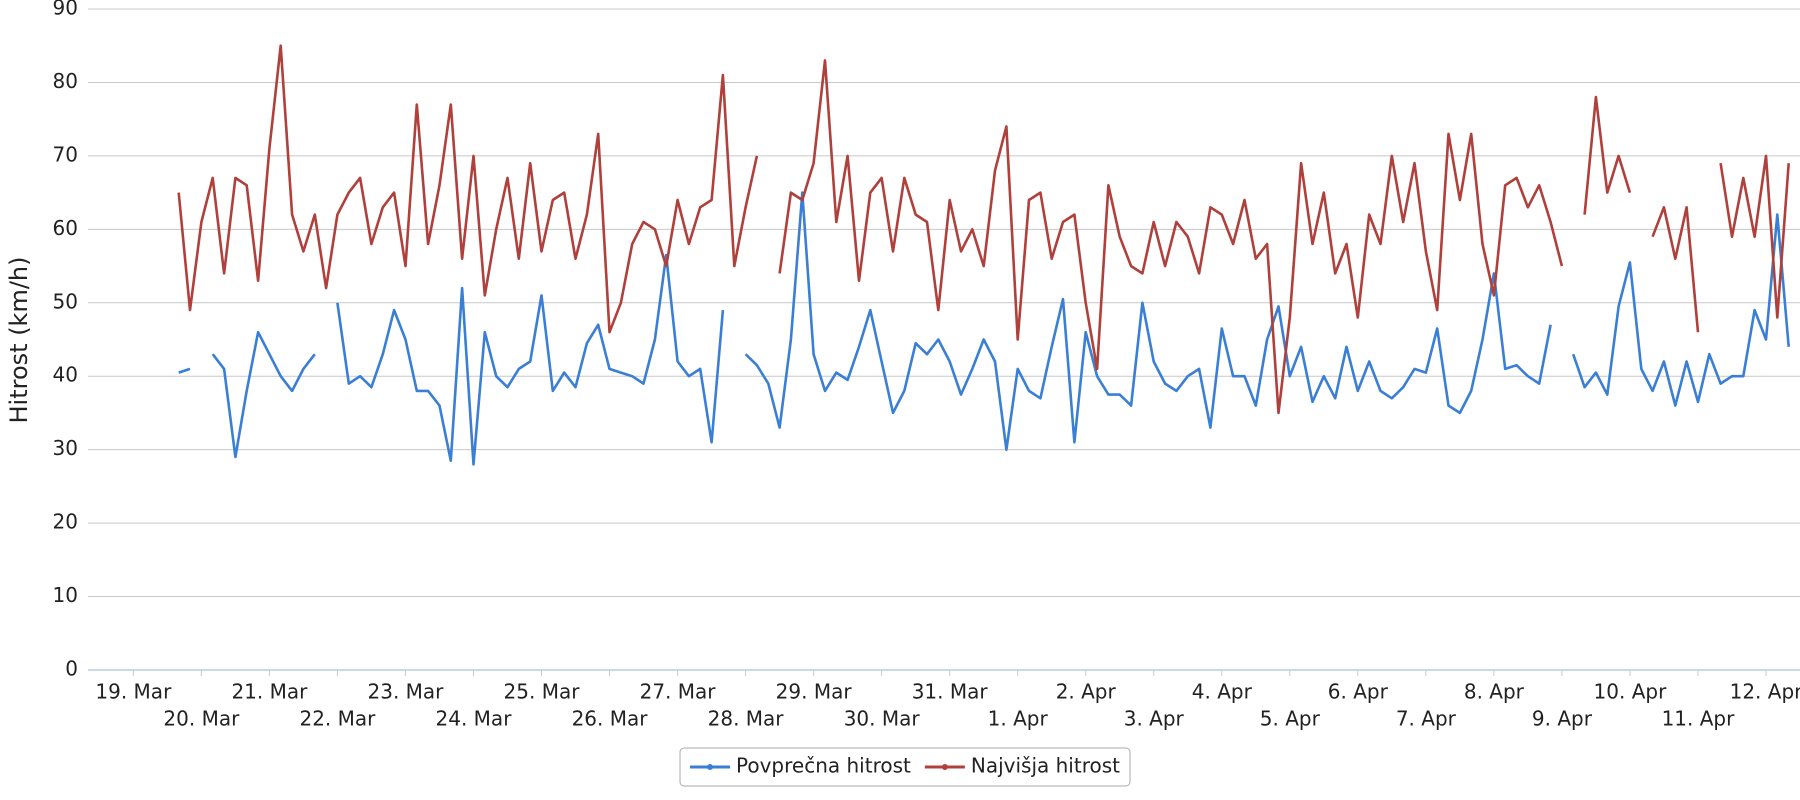 The image size is (1800, 800). Describe the element at coordinates (610, 719) in the screenshot. I see `x-tick-label: 26. Mar` at that location.